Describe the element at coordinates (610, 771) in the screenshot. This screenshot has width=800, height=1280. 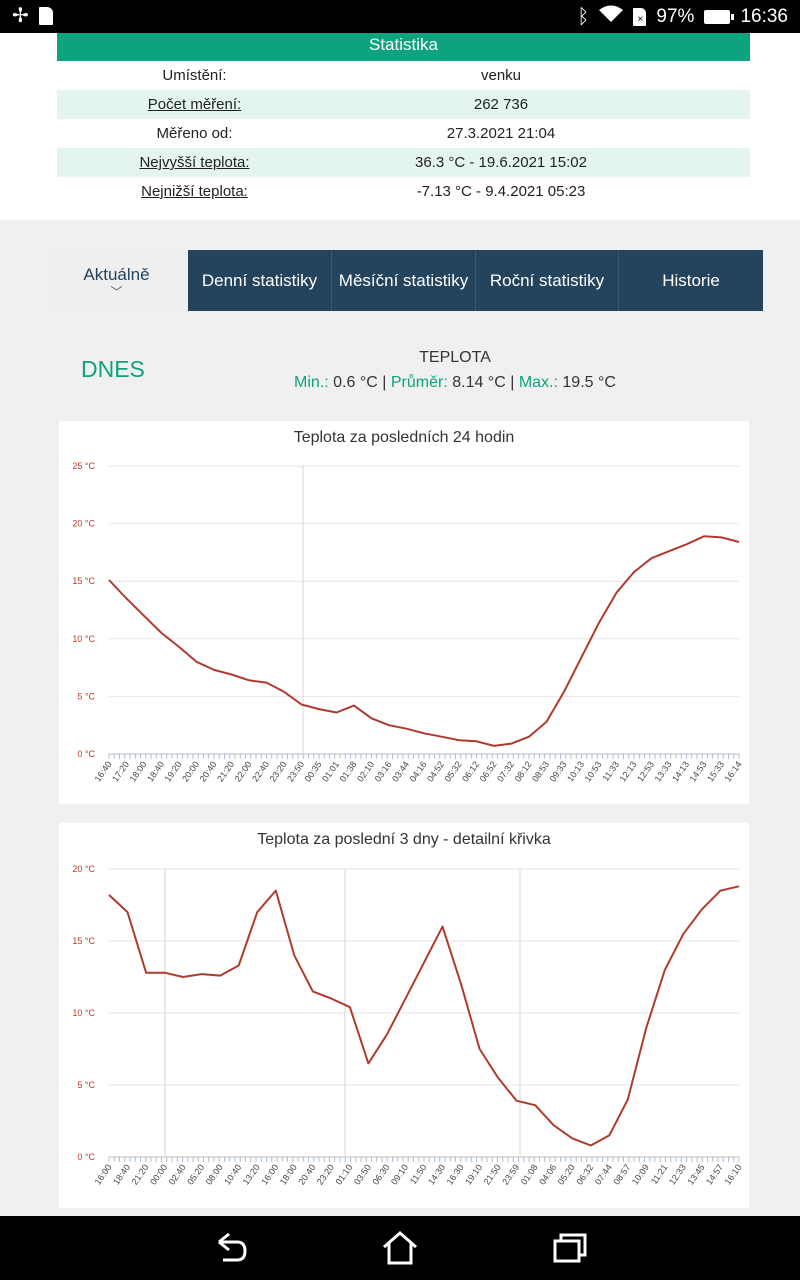
I see `x-tick-label: 11:33` at that location.